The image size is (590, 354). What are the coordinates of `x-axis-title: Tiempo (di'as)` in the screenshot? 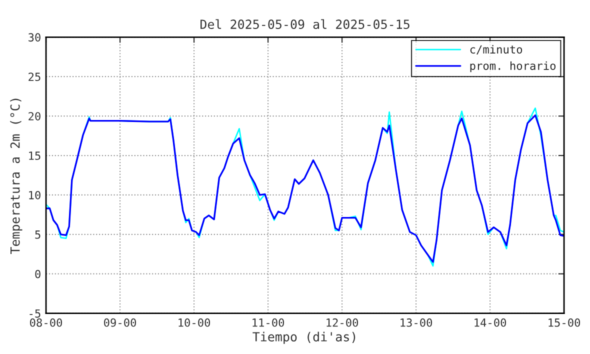 It's located at (304, 338).